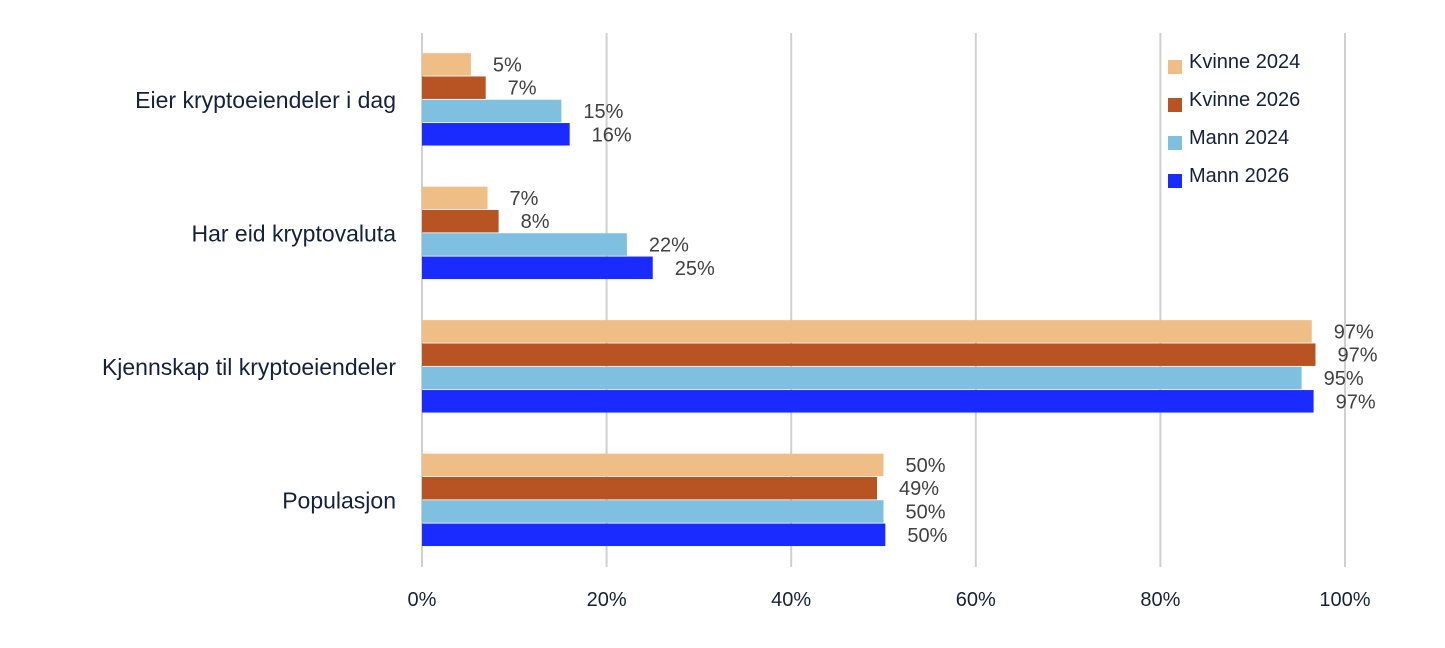  I want to click on data-label-3-1: 49%, so click(919, 489).